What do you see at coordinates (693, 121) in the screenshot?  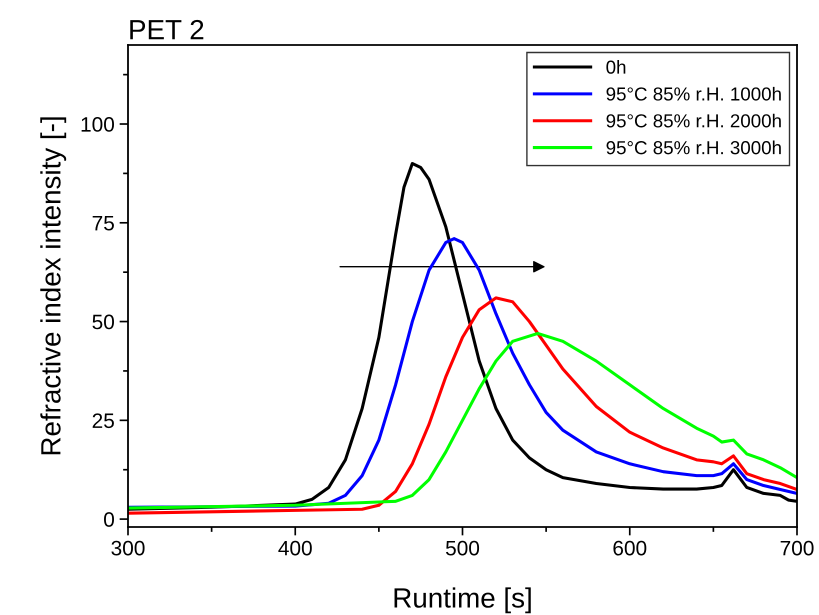 I see `legend-label: 95°C 85% r.H. 2000h` at bounding box center [693, 121].